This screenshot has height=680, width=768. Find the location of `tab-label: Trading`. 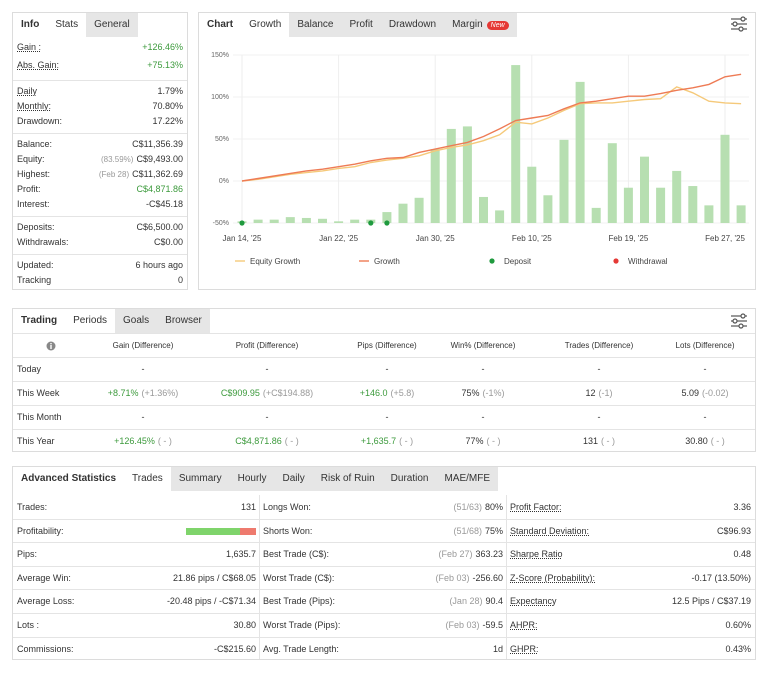

tab-label: Trading is located at coordinates (39, 320).